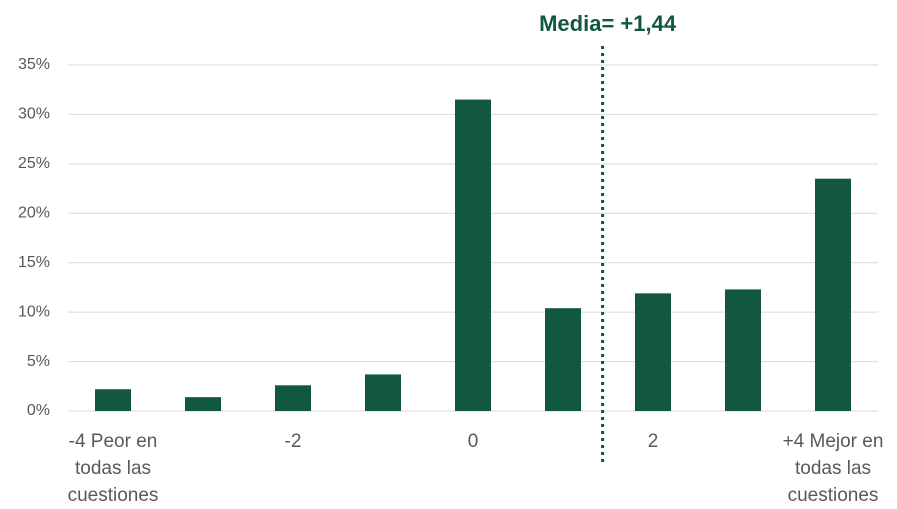 Image resolution: width=897 pixels, height=509 pixels. What do you see at coordinates (34, 64) in the screenshot?
I see `y-tick-label: 35%` at bounding box center [34, 64].